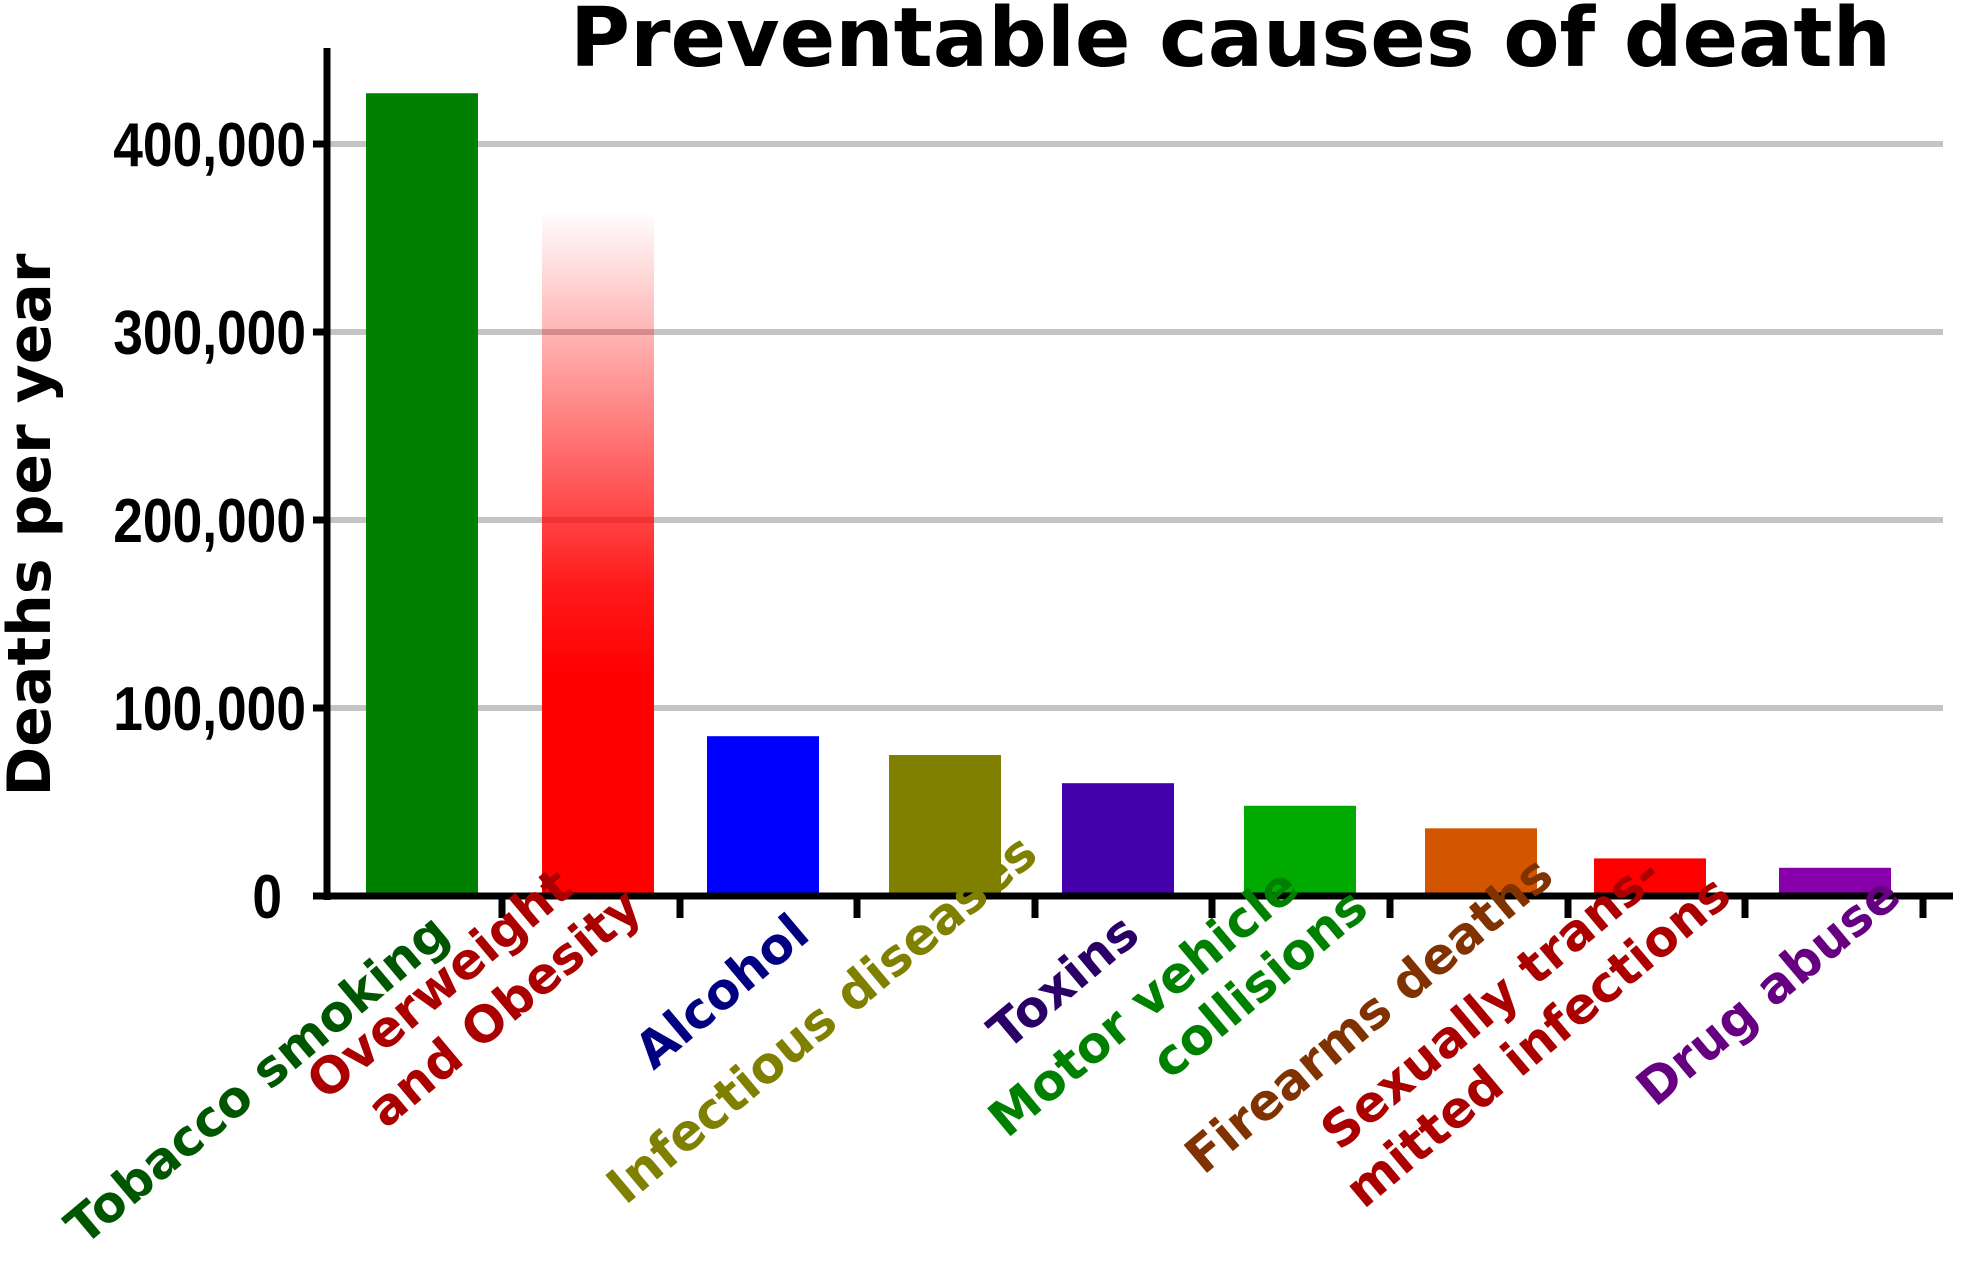 The height and width of the screenshot is (1262, 1978). I want to click on y-tick-label: 100,000, so click(209, 709).